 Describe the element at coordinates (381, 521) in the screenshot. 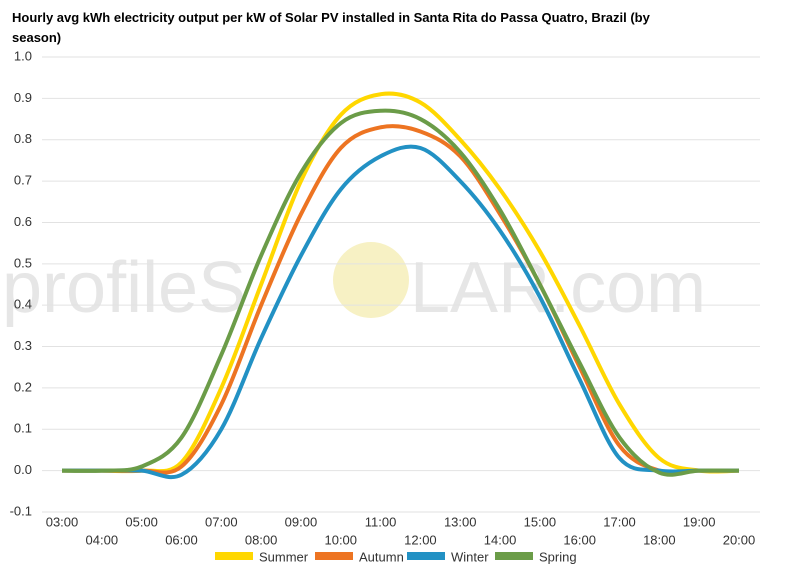

I see `x-tick-label: 11:00` at that location.